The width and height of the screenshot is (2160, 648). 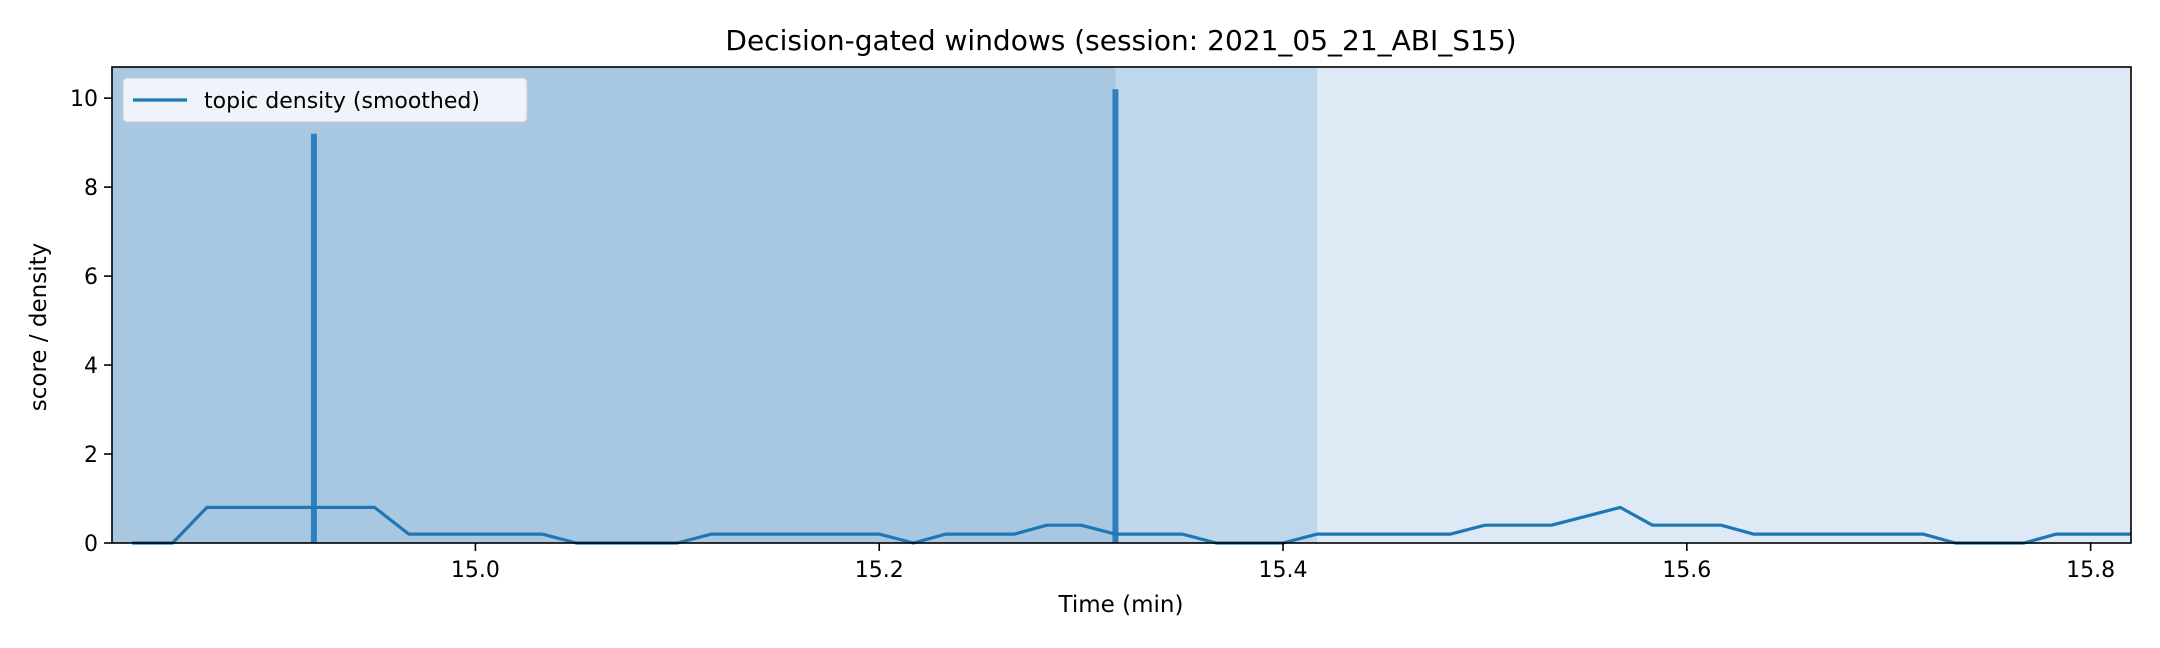 What do you see at coordinates (2090, 570) in the screenshot?
I see `x-tick-label: 15.8` at bounding box center [2090, 570].